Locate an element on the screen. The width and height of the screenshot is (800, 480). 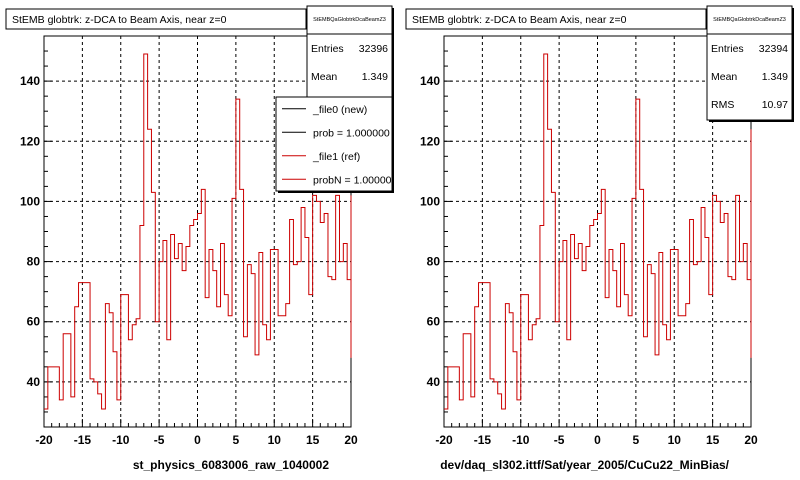
stats-value: 32396 is located at coordinates (373, 49).